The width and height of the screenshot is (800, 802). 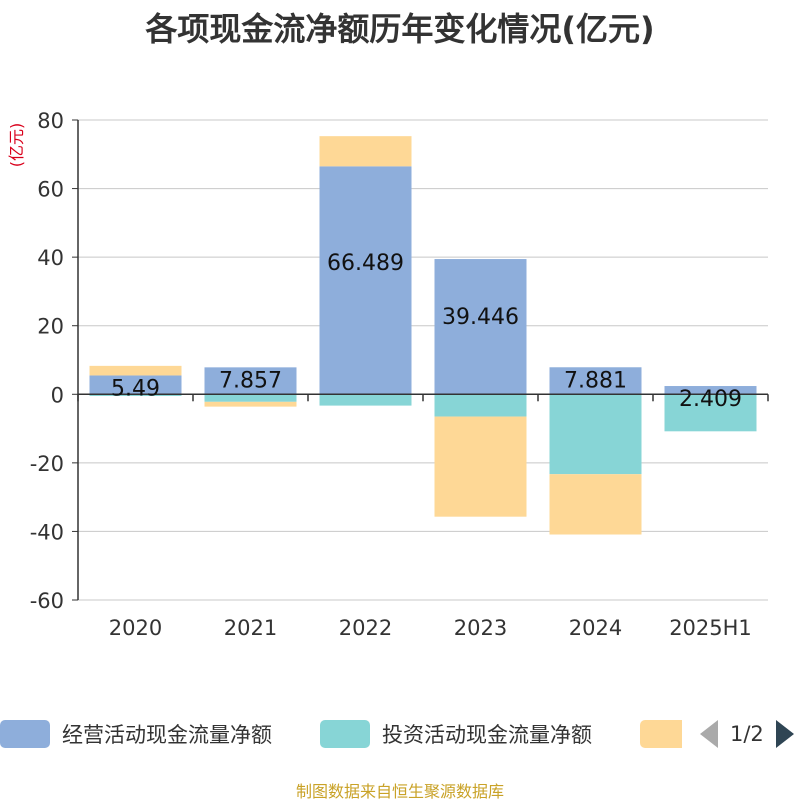 I want to click on data-label-2025H1: 2.409, so click(x=710, y=399).